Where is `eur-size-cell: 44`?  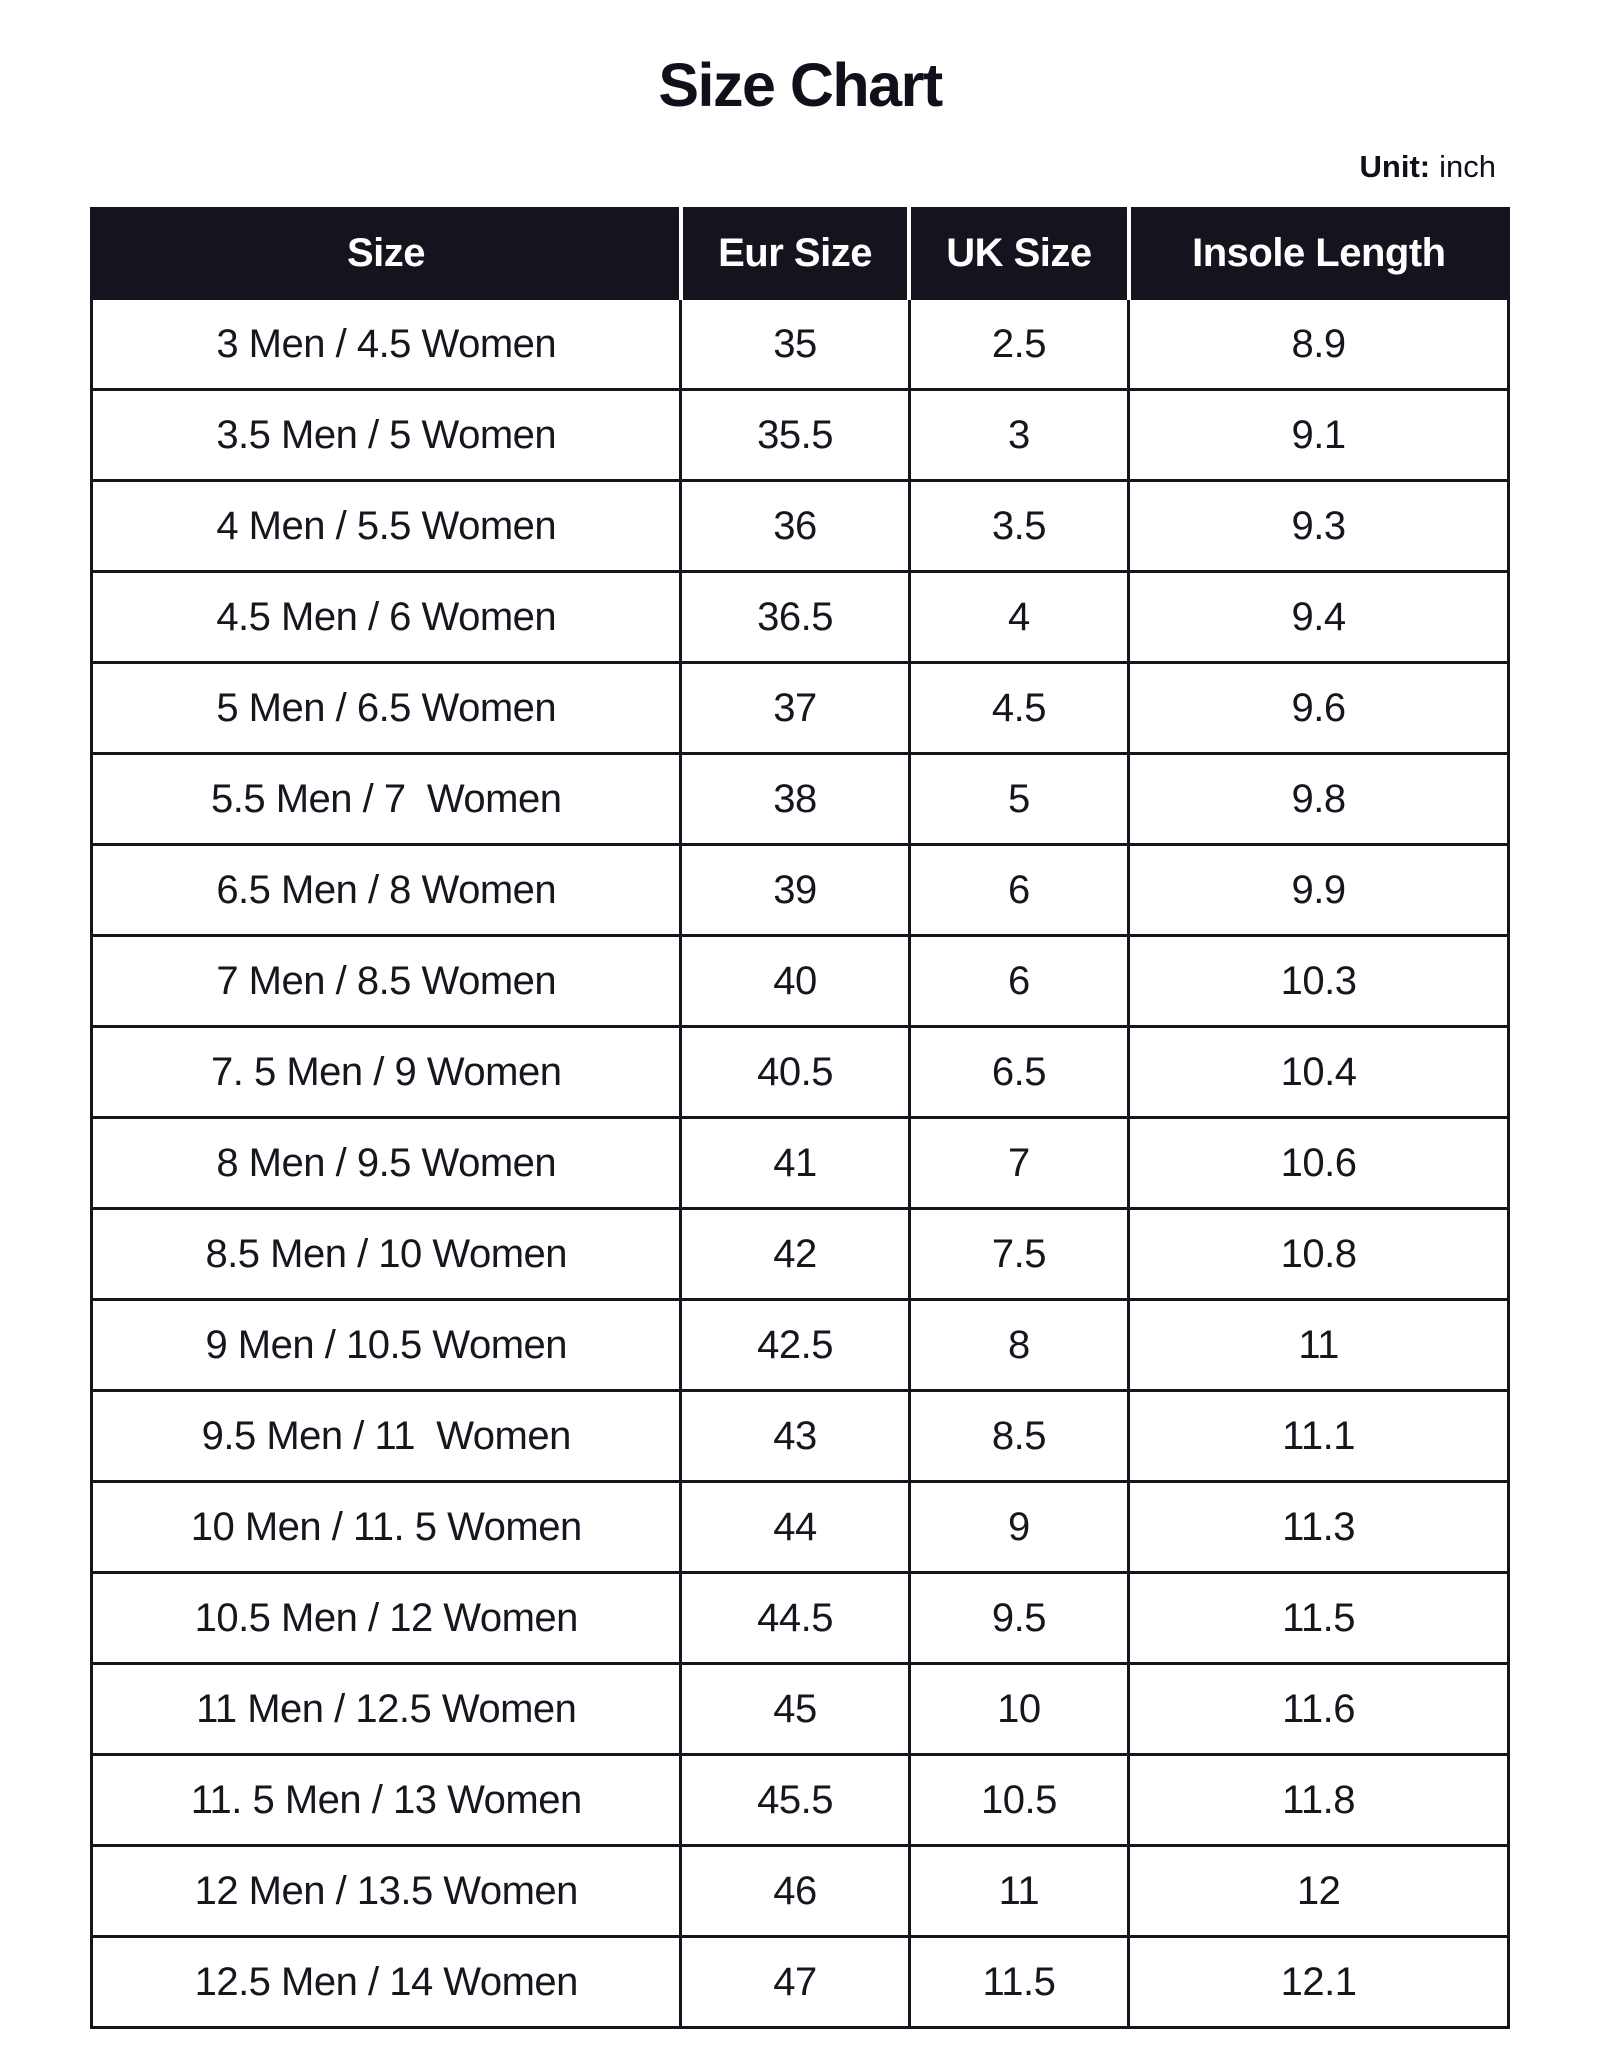 eur-size-cell: 44 is located at coordinates (795, 1527).